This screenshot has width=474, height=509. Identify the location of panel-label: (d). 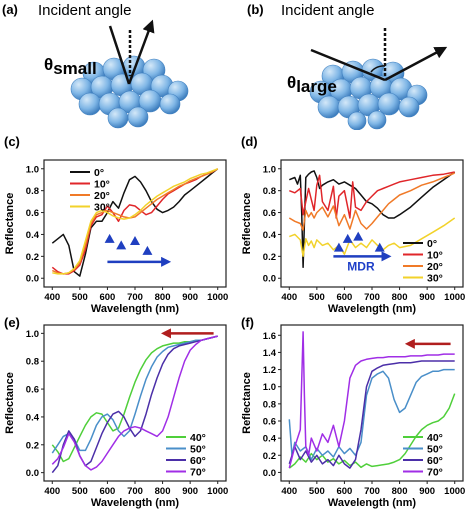
(249, 141).